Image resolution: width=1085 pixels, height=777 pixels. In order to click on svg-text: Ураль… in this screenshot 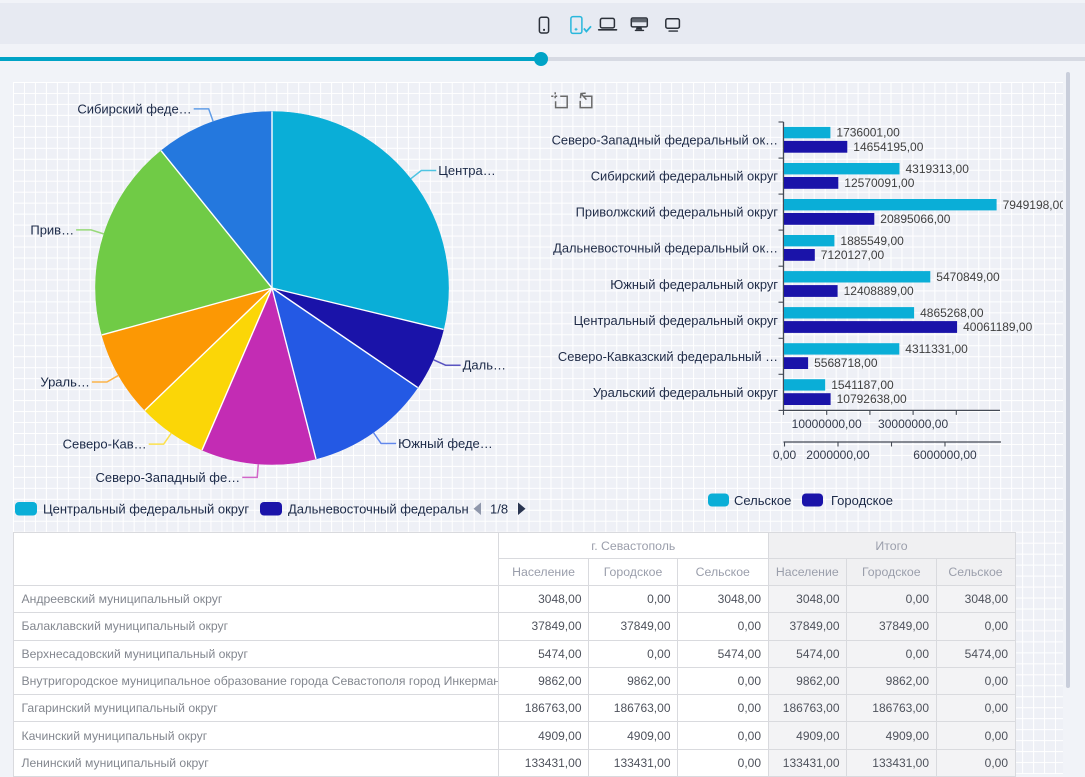, I will do `click(65, 382)`.